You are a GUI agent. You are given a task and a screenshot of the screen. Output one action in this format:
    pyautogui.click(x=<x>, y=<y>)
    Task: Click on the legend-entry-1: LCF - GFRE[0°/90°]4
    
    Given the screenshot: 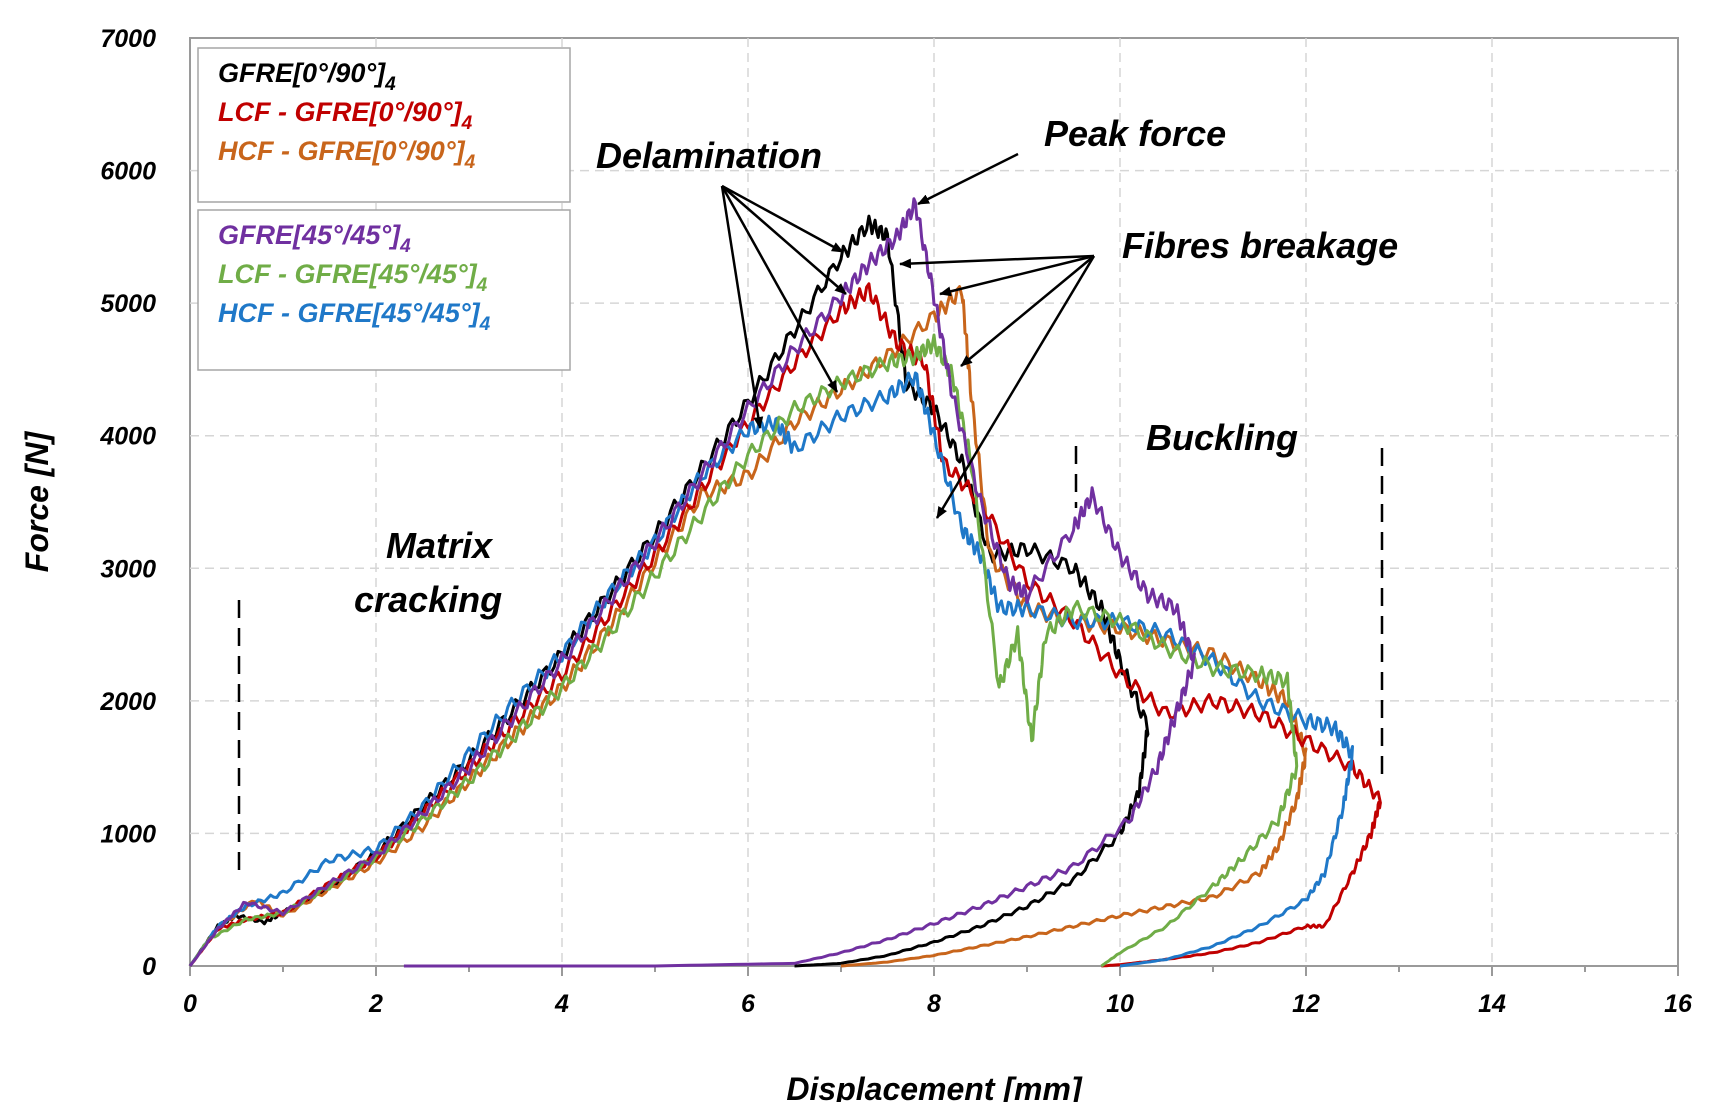 What is the action you would take?
    pyautogui.click(x=345, y=115)
    